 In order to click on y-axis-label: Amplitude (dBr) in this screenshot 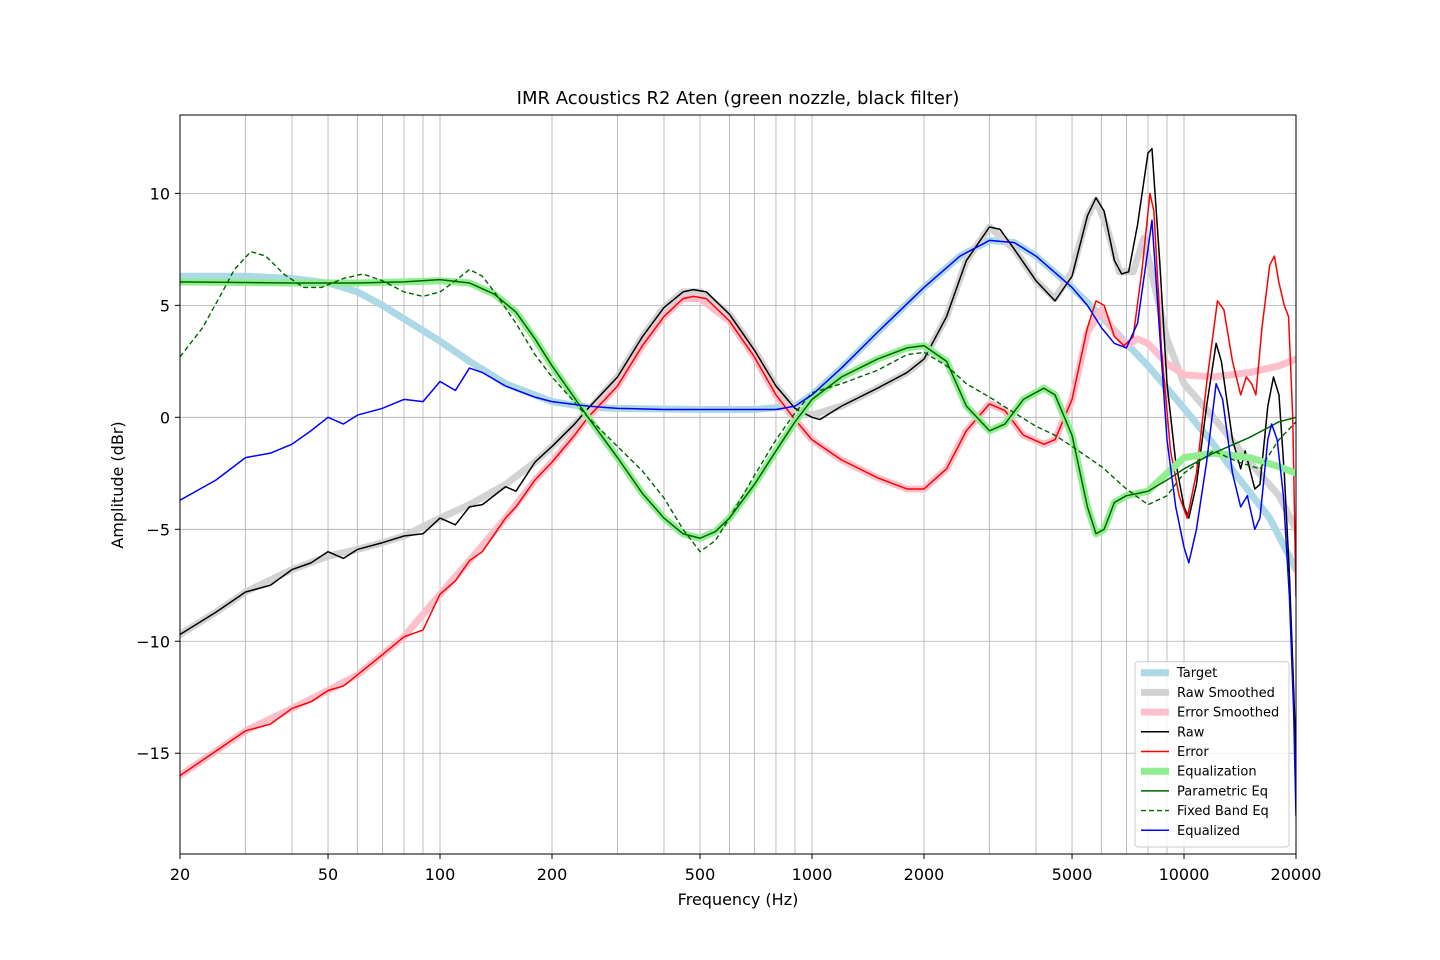, I will do `click(117, 484)`.